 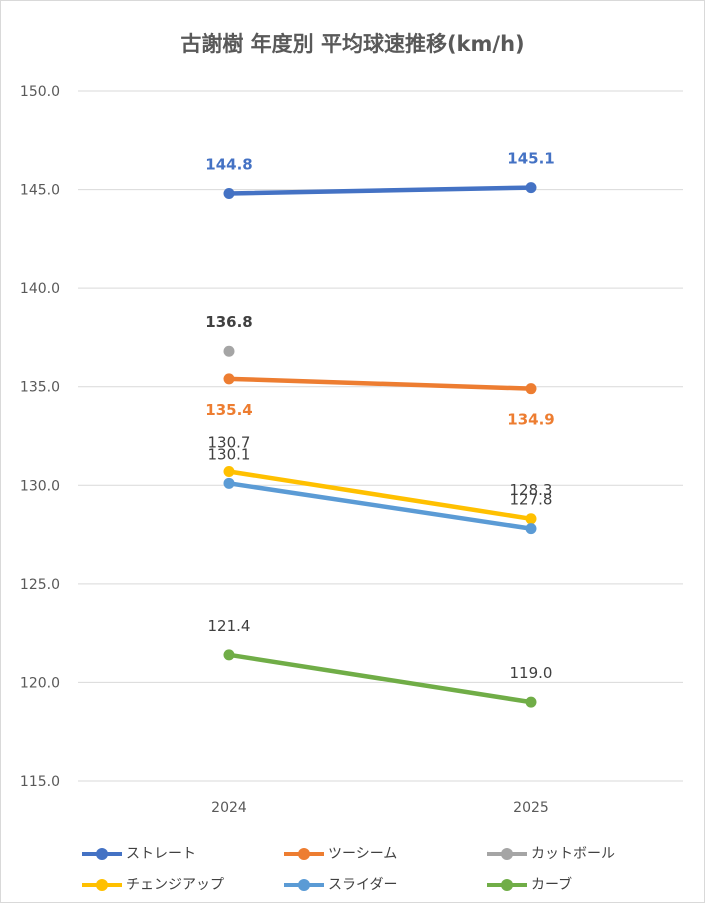 What do you see at coordinates (40, 388) in the screenshot?
I see `y-tick-label: 135.0` at bounding box center [40, 388].